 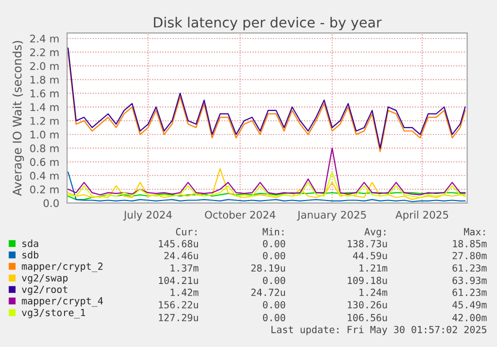 I want to click on text: 18.85m, so click(x=470, y=244).